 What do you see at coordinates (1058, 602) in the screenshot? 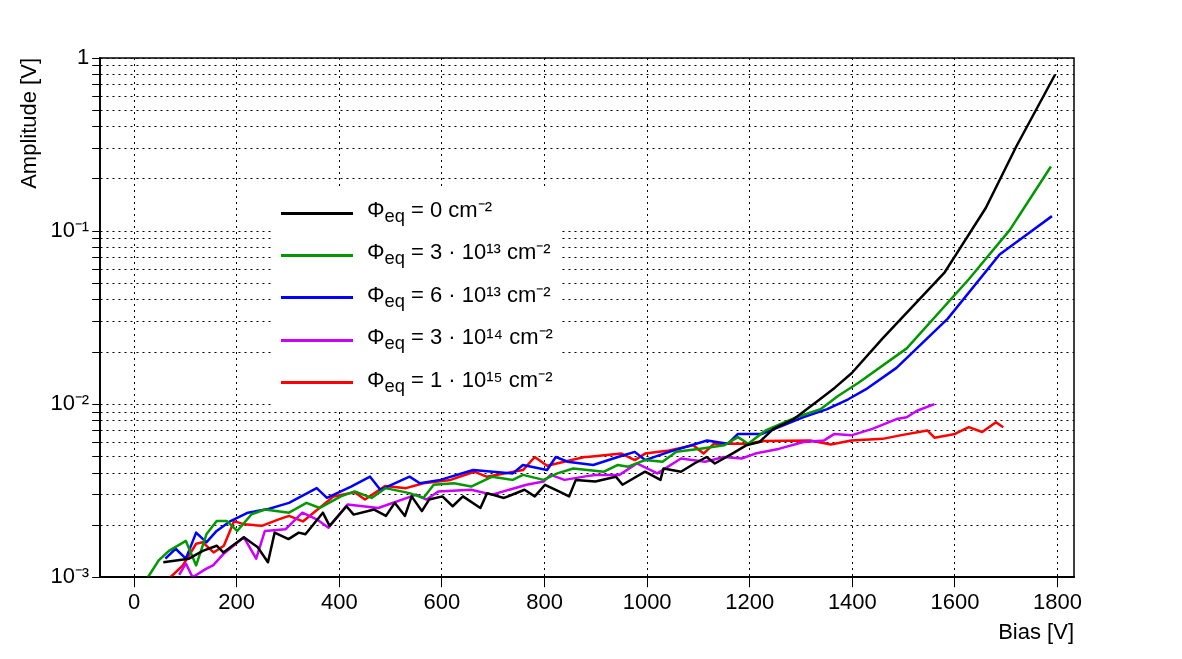
I see `x-tick-label: 1800` at bounding box center [1058, 602].